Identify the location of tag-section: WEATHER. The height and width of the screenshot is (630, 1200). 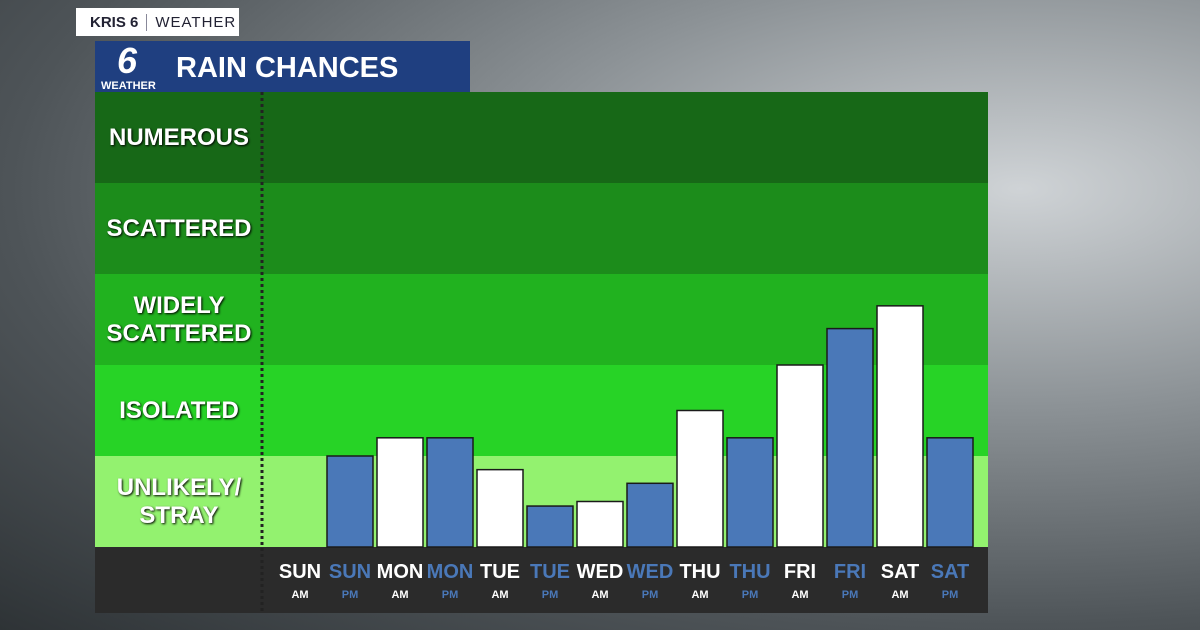
(196, 22).